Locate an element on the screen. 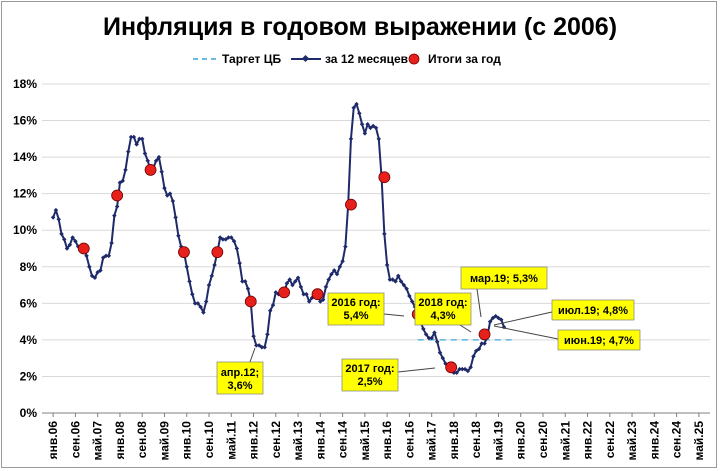 The height and width of the screenshot is (471, 720). y-tick-label: 4% is located at coordinates (29, 340).